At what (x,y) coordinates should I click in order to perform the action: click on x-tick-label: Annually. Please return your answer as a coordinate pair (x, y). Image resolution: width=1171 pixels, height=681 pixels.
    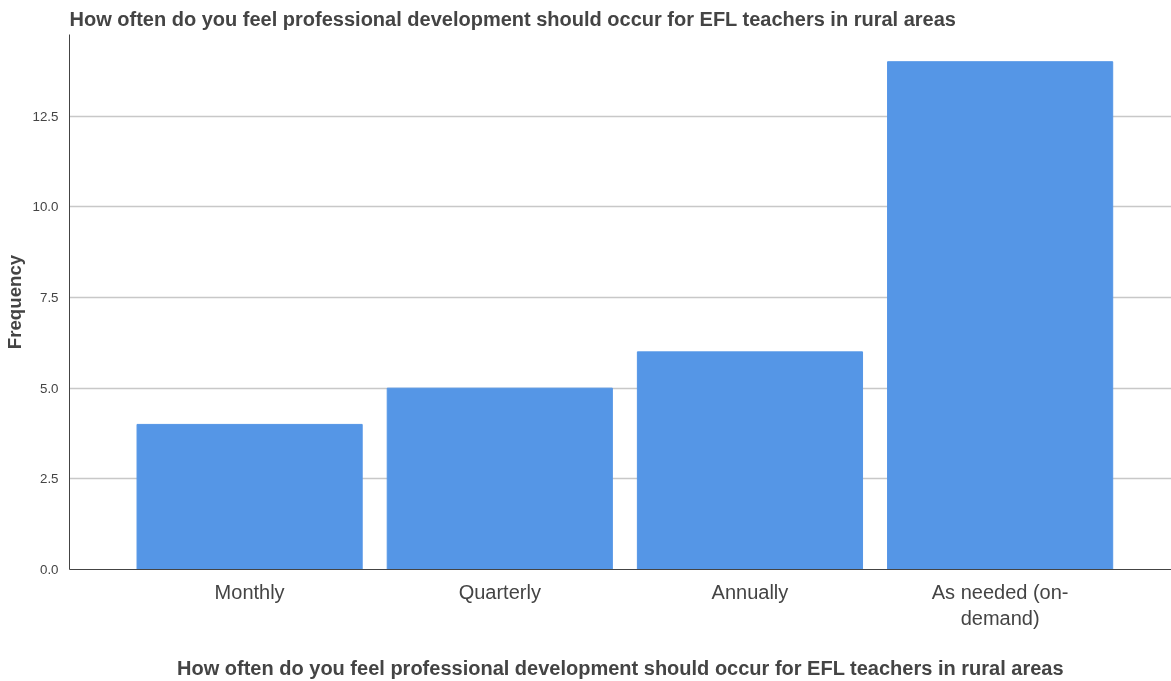
    Looking at the image, I should click on (750, 591).